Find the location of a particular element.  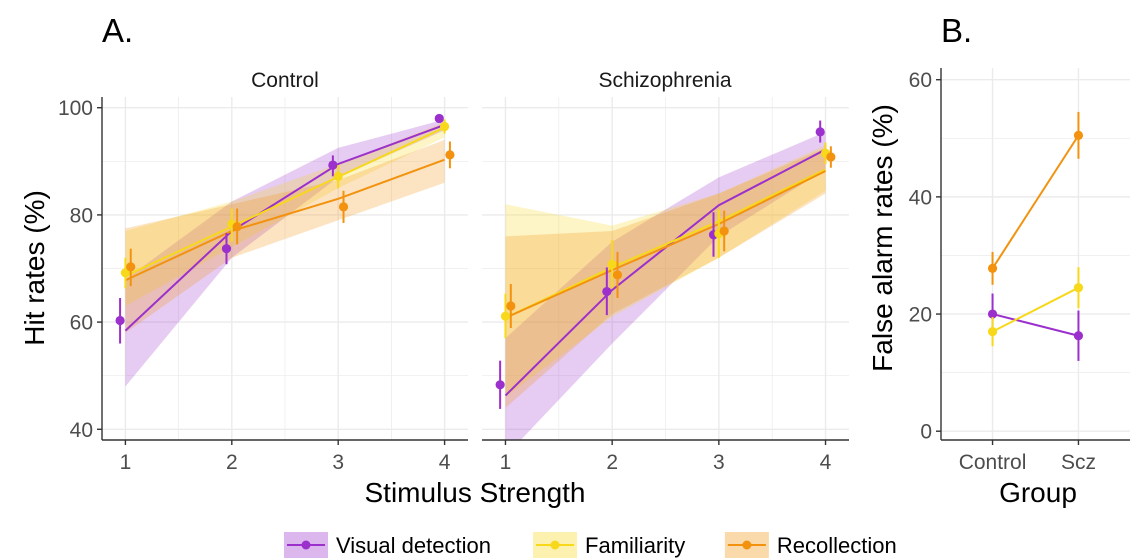

p0-band-visual is located at coordinates (285, 253).